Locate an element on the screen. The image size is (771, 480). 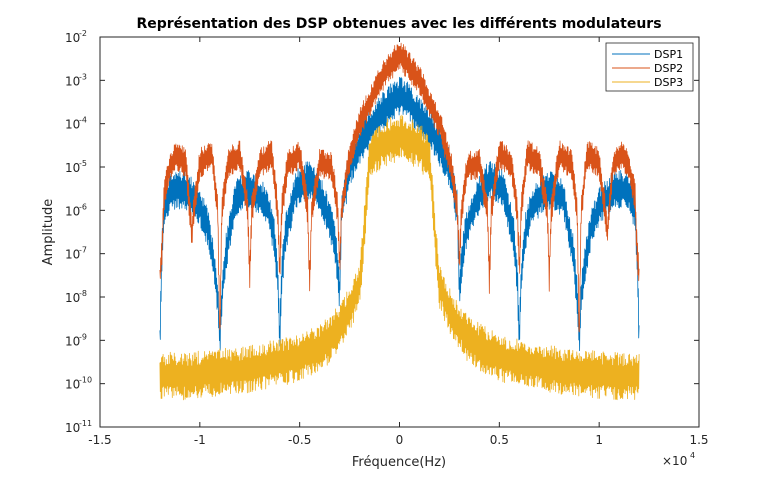
y-tick-exponent: -8 is located at coordinates (83, 293).